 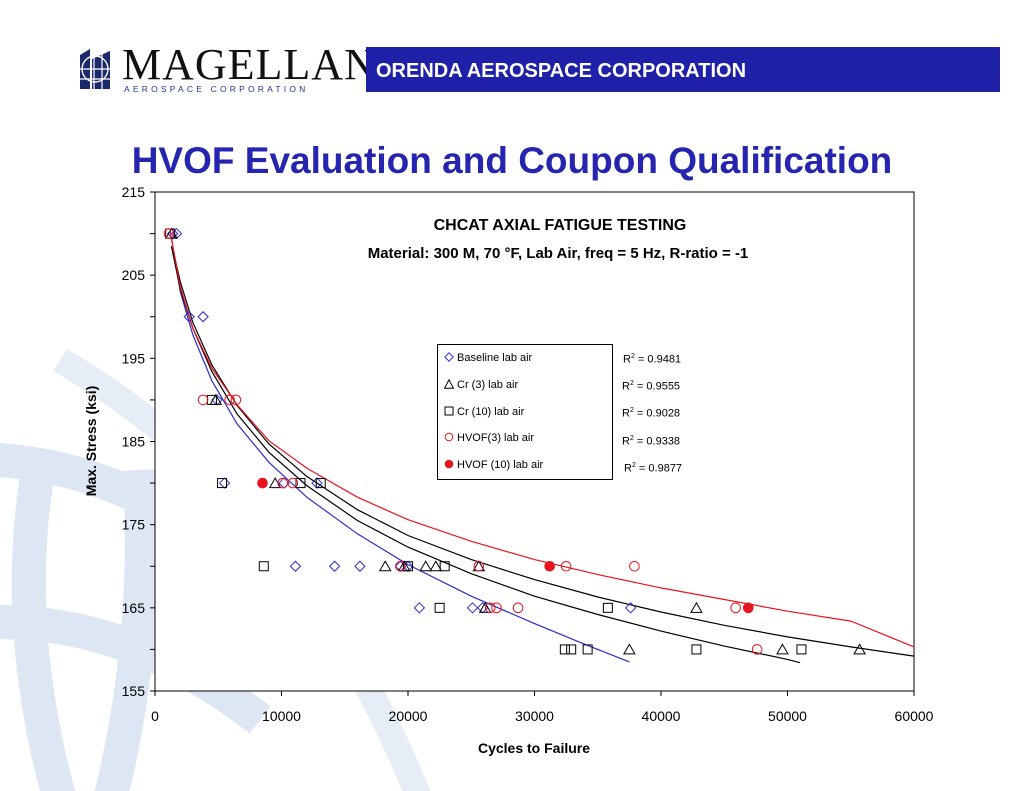 What do you see at coordinates (560, 225) in the screenshot?
I see `chart-title: CHCAT AXIAL FATIGUE TESTING` at bounding box center [560, 225].